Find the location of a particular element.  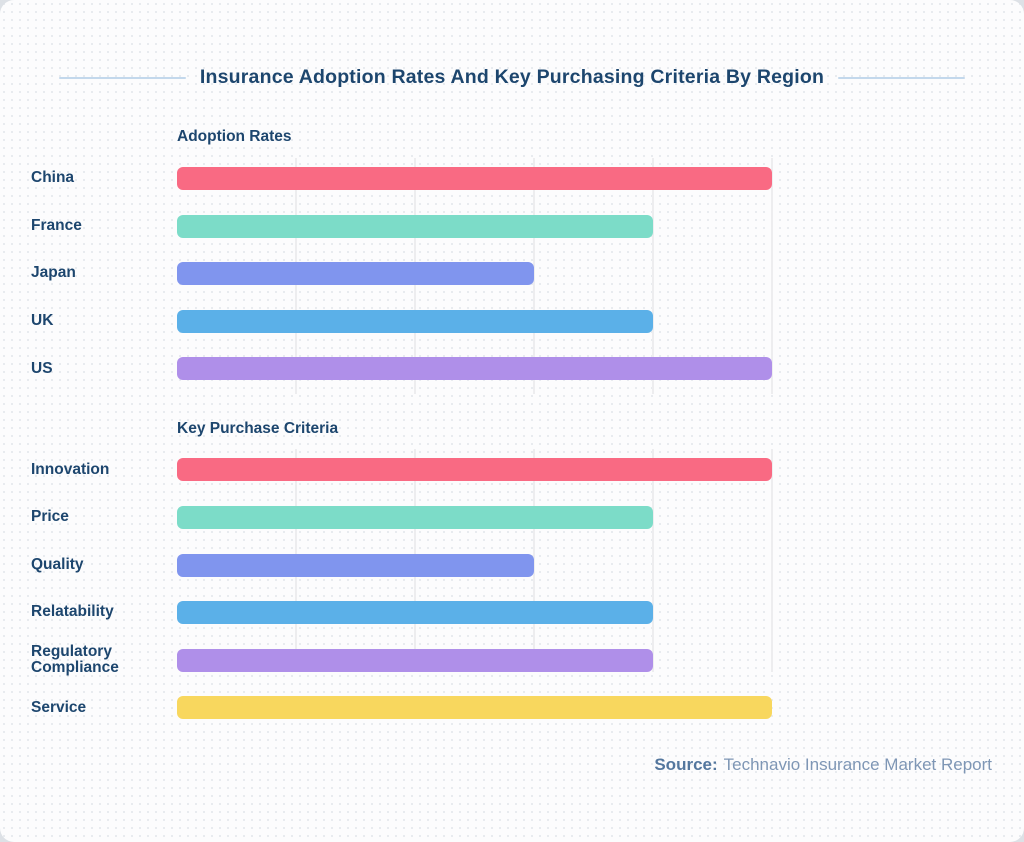

category-label: France is located at coordinates (56, 225).